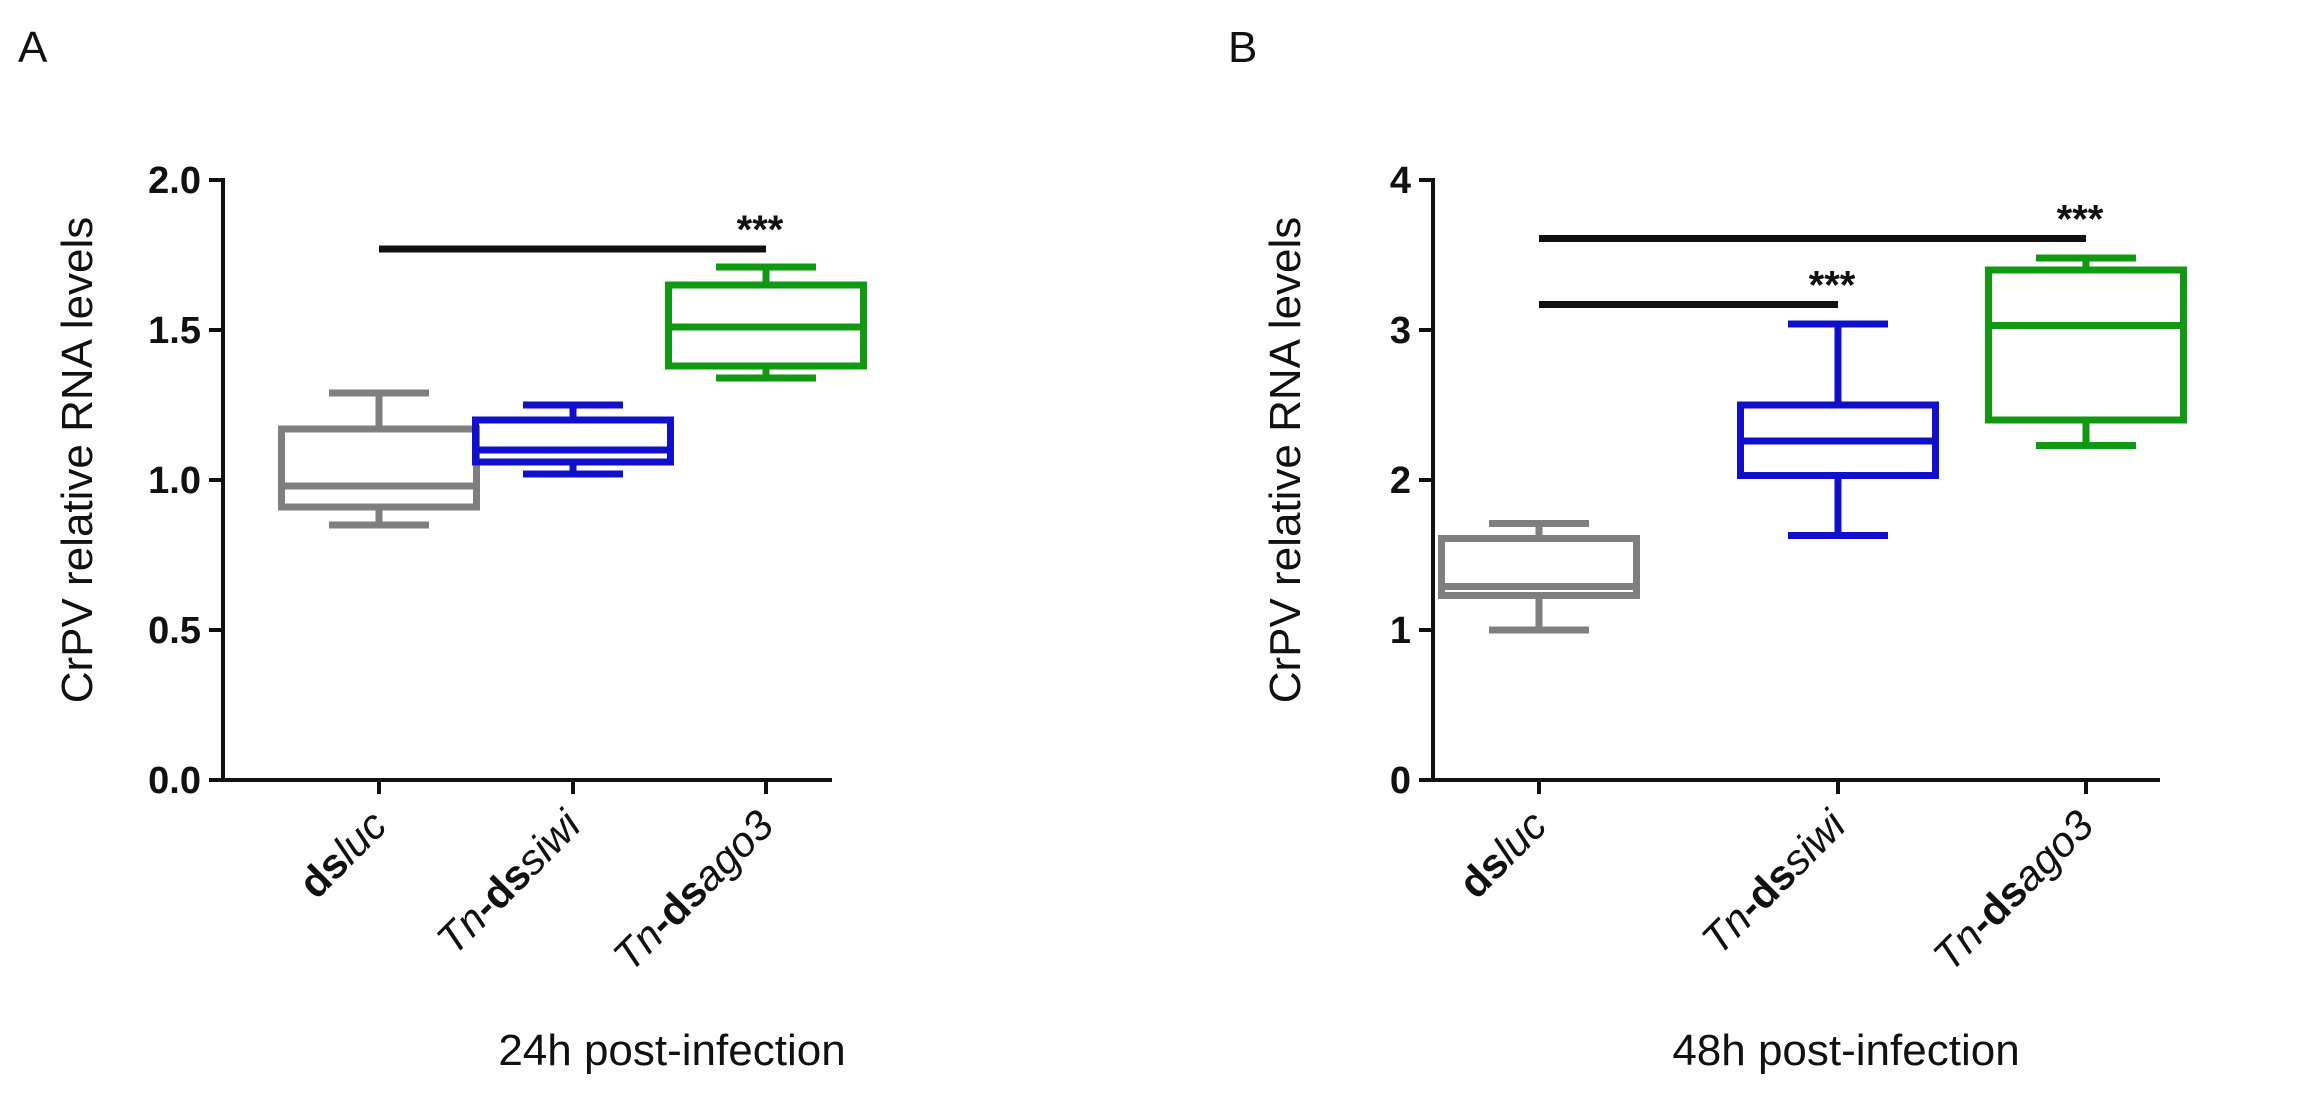 The width and height of the screenshot is (2313, 1099). What do you see at coordinates (1242, 47) in the screenshot?
I see `panel-label: B` at bounding box center [1242, 47].